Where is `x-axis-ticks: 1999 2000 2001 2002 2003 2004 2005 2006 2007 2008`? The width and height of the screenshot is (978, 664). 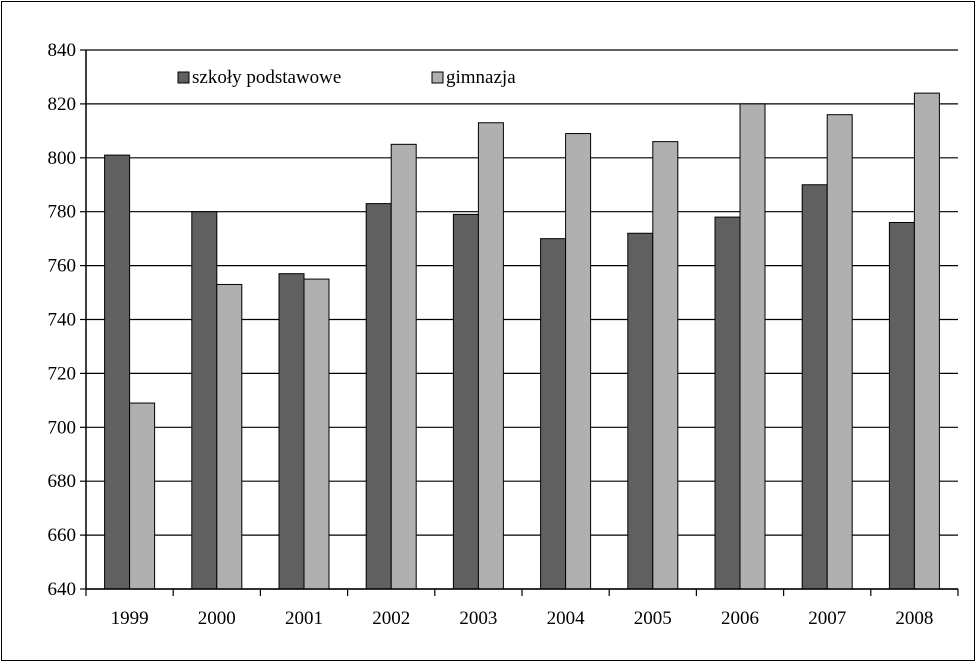 x-axis-ticks: 1999 2000 2001 2002 2003 2004 2005 2006 2007 2008 is located at coordinates (522, 609).